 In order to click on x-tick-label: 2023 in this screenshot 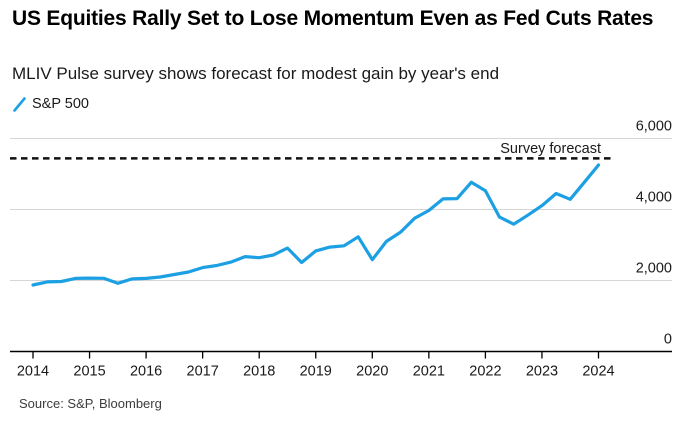, I will do `click(542, 372)`.